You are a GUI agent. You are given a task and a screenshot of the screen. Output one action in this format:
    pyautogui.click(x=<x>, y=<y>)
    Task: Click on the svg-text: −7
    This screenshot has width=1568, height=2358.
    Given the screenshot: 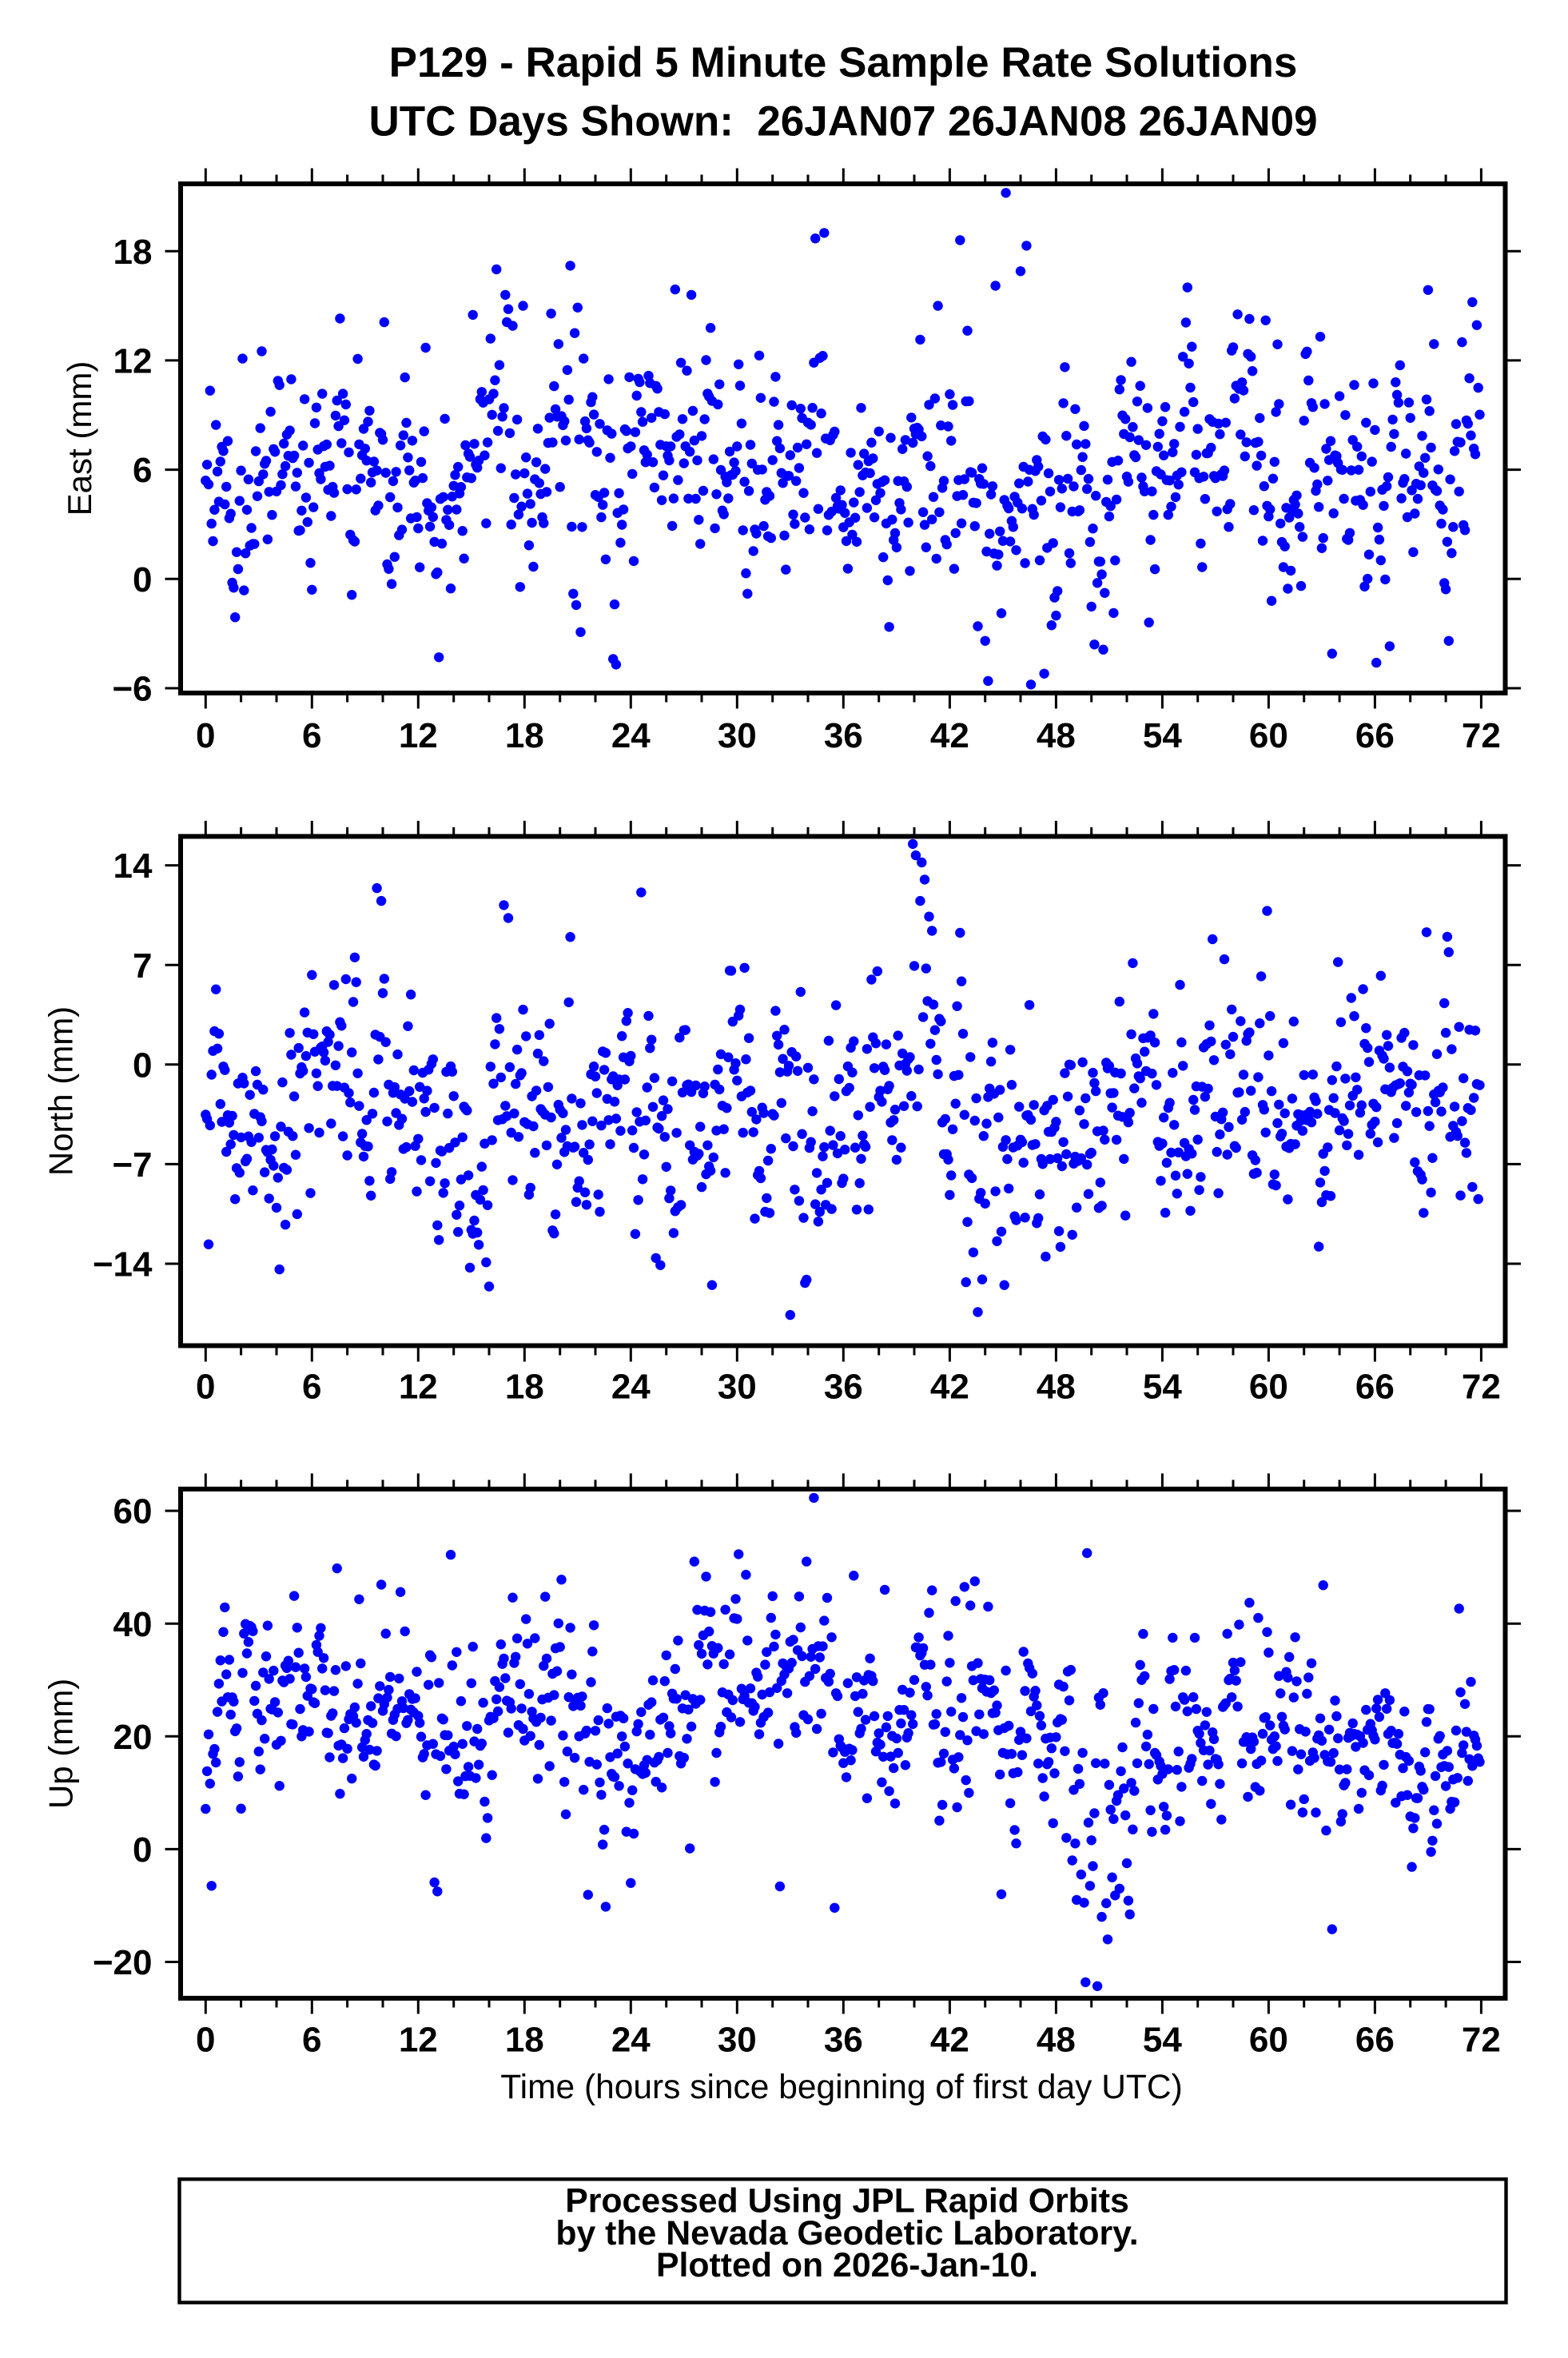 What is the action you would take?
    pyautogui.click(x=132, y=1165)
    